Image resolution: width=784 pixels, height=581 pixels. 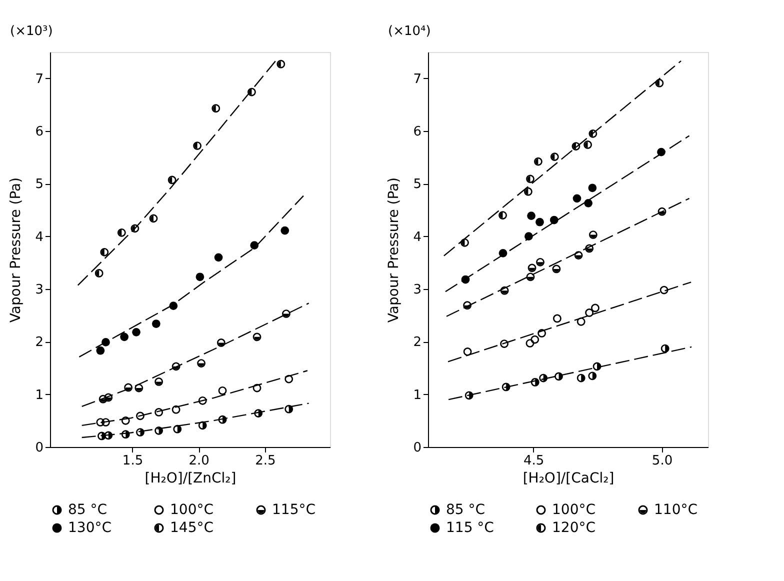 What do you see at coordinates (409, 31) in the screenshot?
I see `text: (×10⁴)` at bounding box center [409, 31].